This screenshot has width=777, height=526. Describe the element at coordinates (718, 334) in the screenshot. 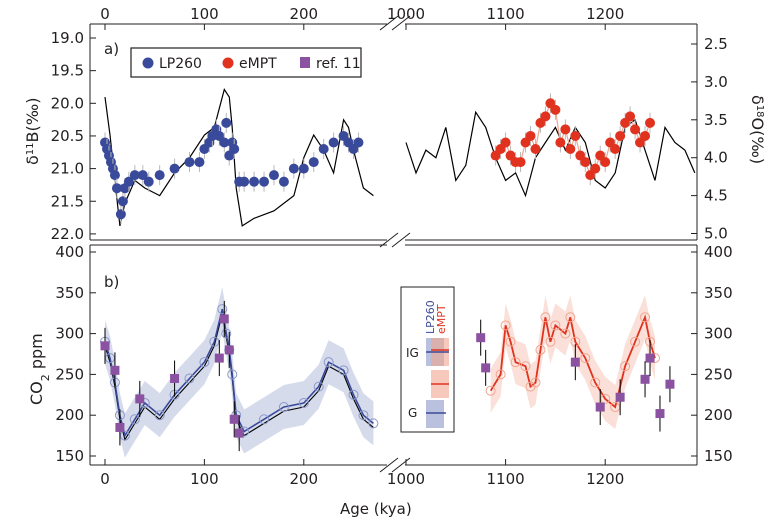

I see `b-right-tick-label: 300` at that location.